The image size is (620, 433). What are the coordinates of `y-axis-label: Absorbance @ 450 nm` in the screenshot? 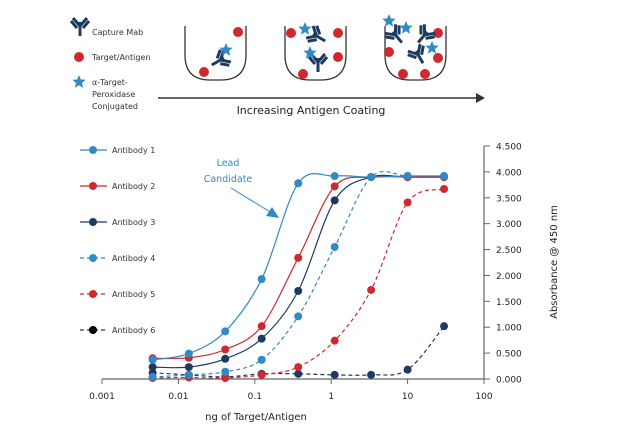 It's located at (554, 262).